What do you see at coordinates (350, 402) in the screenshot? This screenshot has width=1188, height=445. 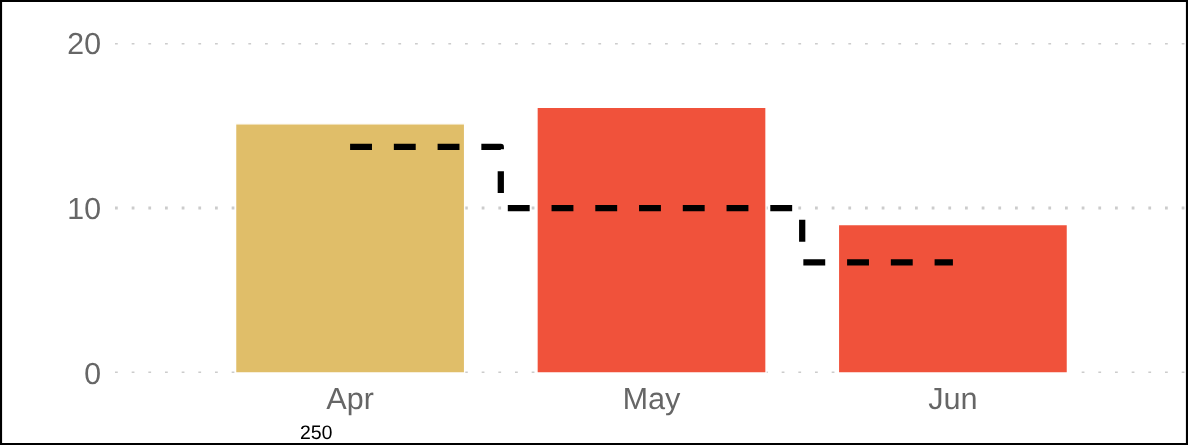 I see `x-tick-label: Apr` at bounding box center [350, 402].